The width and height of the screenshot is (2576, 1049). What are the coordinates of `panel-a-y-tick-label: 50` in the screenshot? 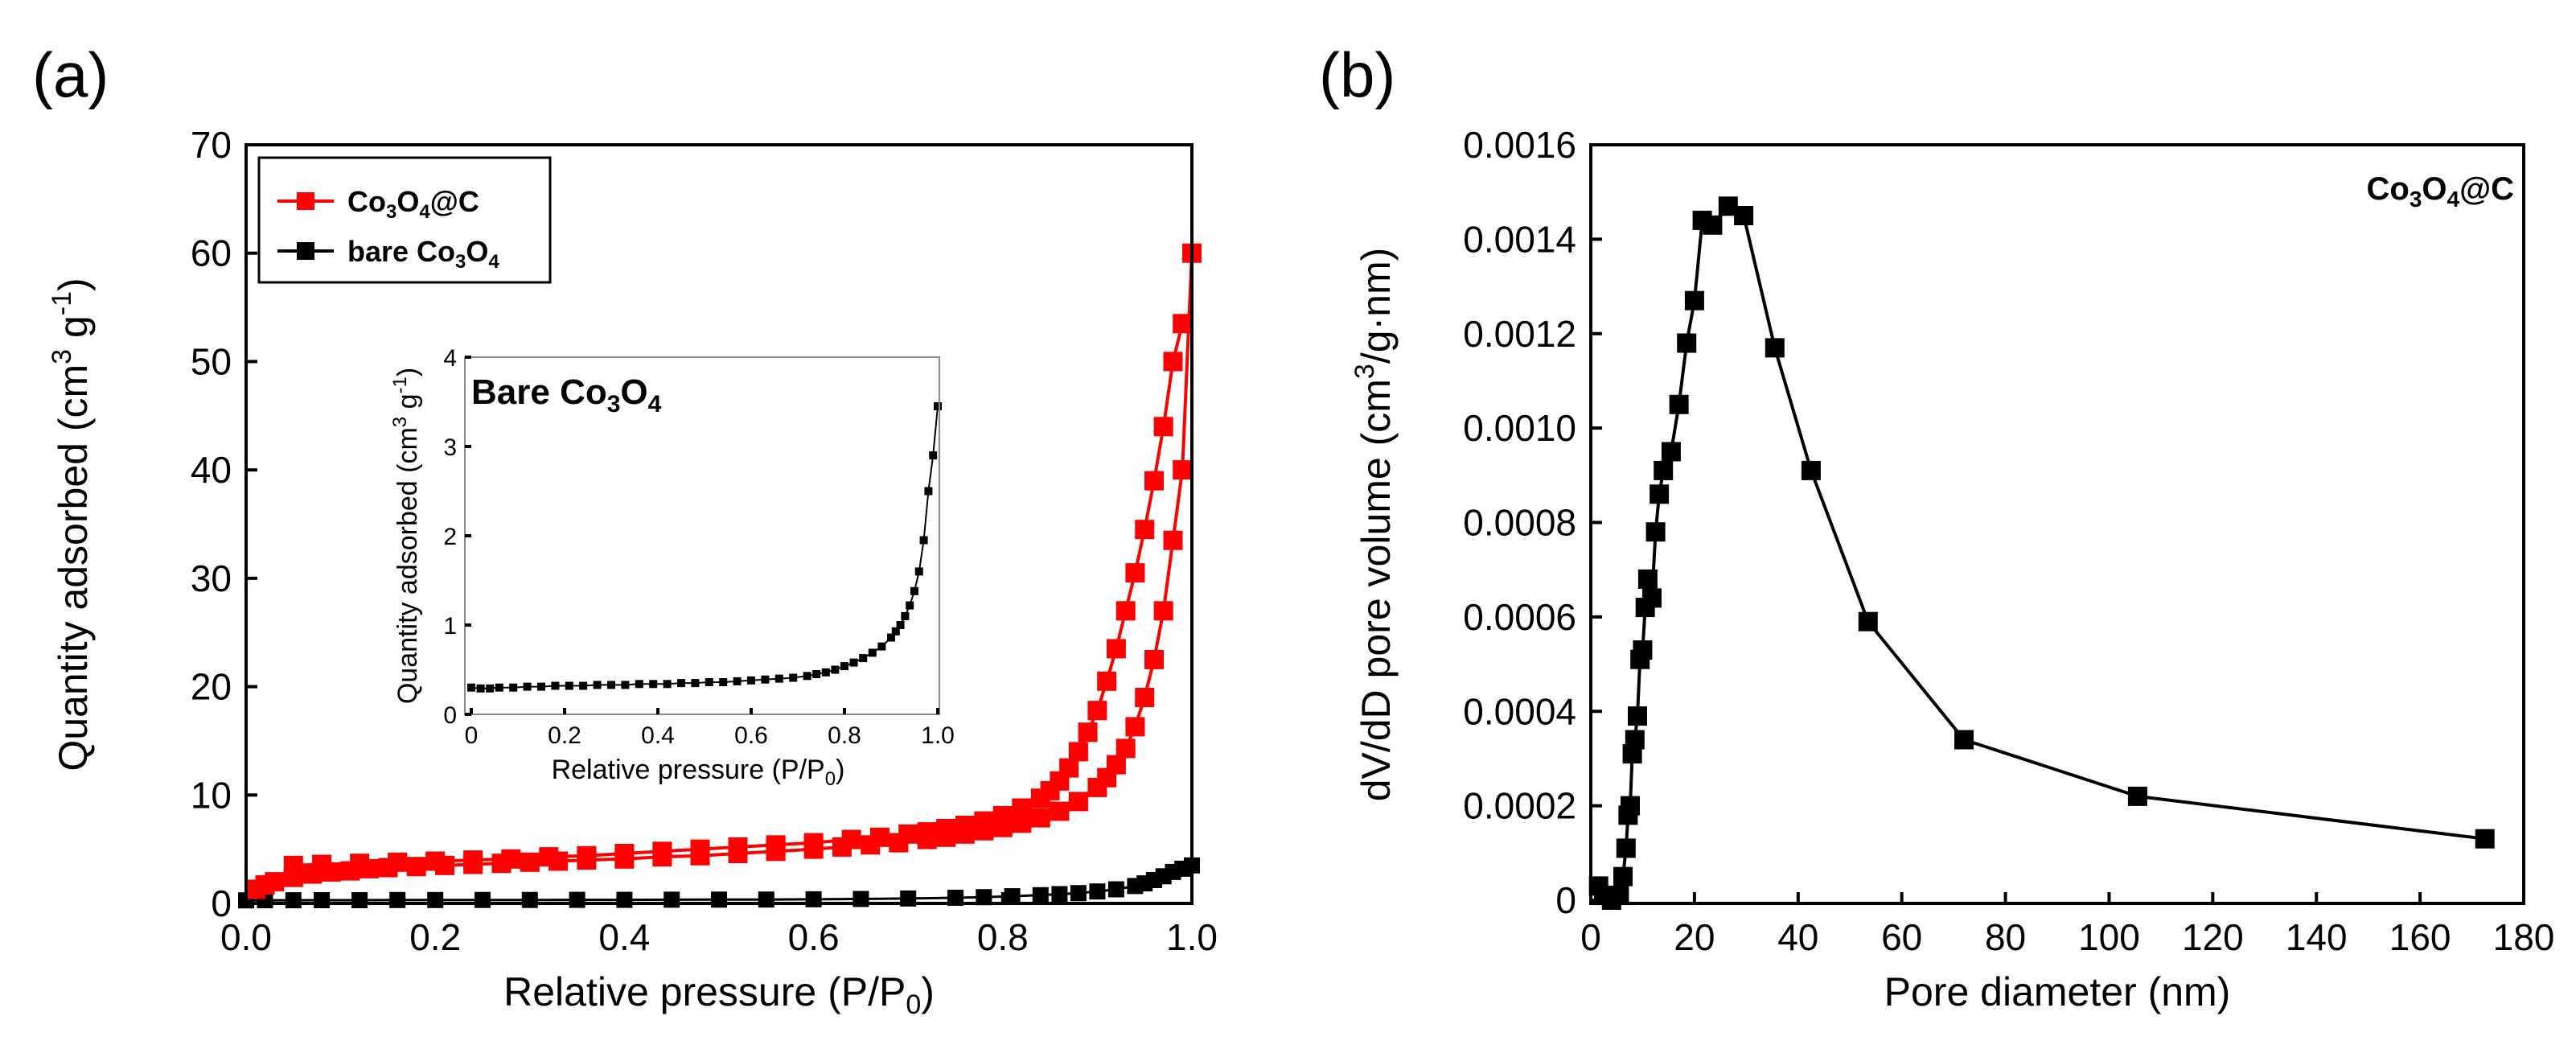 It's located at (211, 361).